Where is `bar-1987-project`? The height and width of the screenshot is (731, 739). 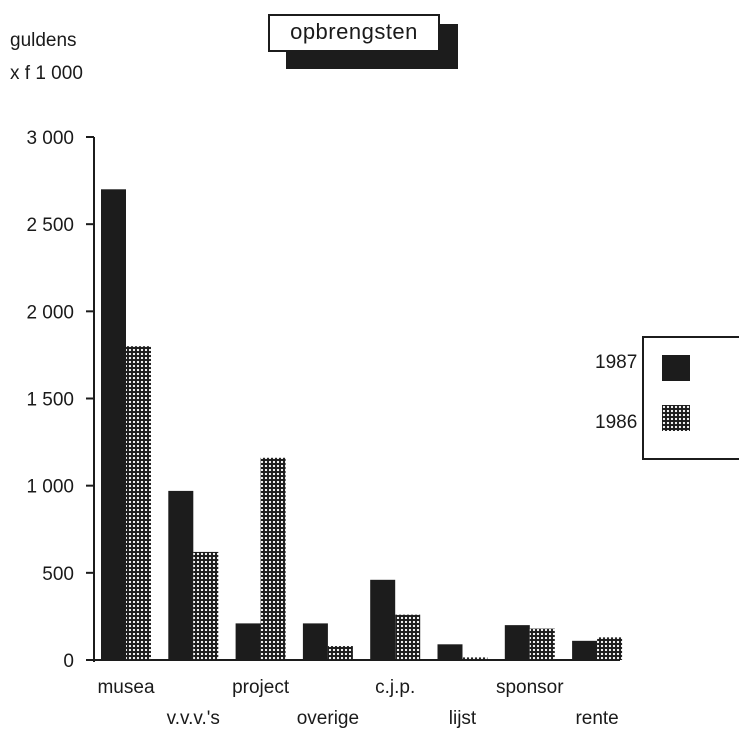
bar-1987-project is located at coordinates (248, 641).